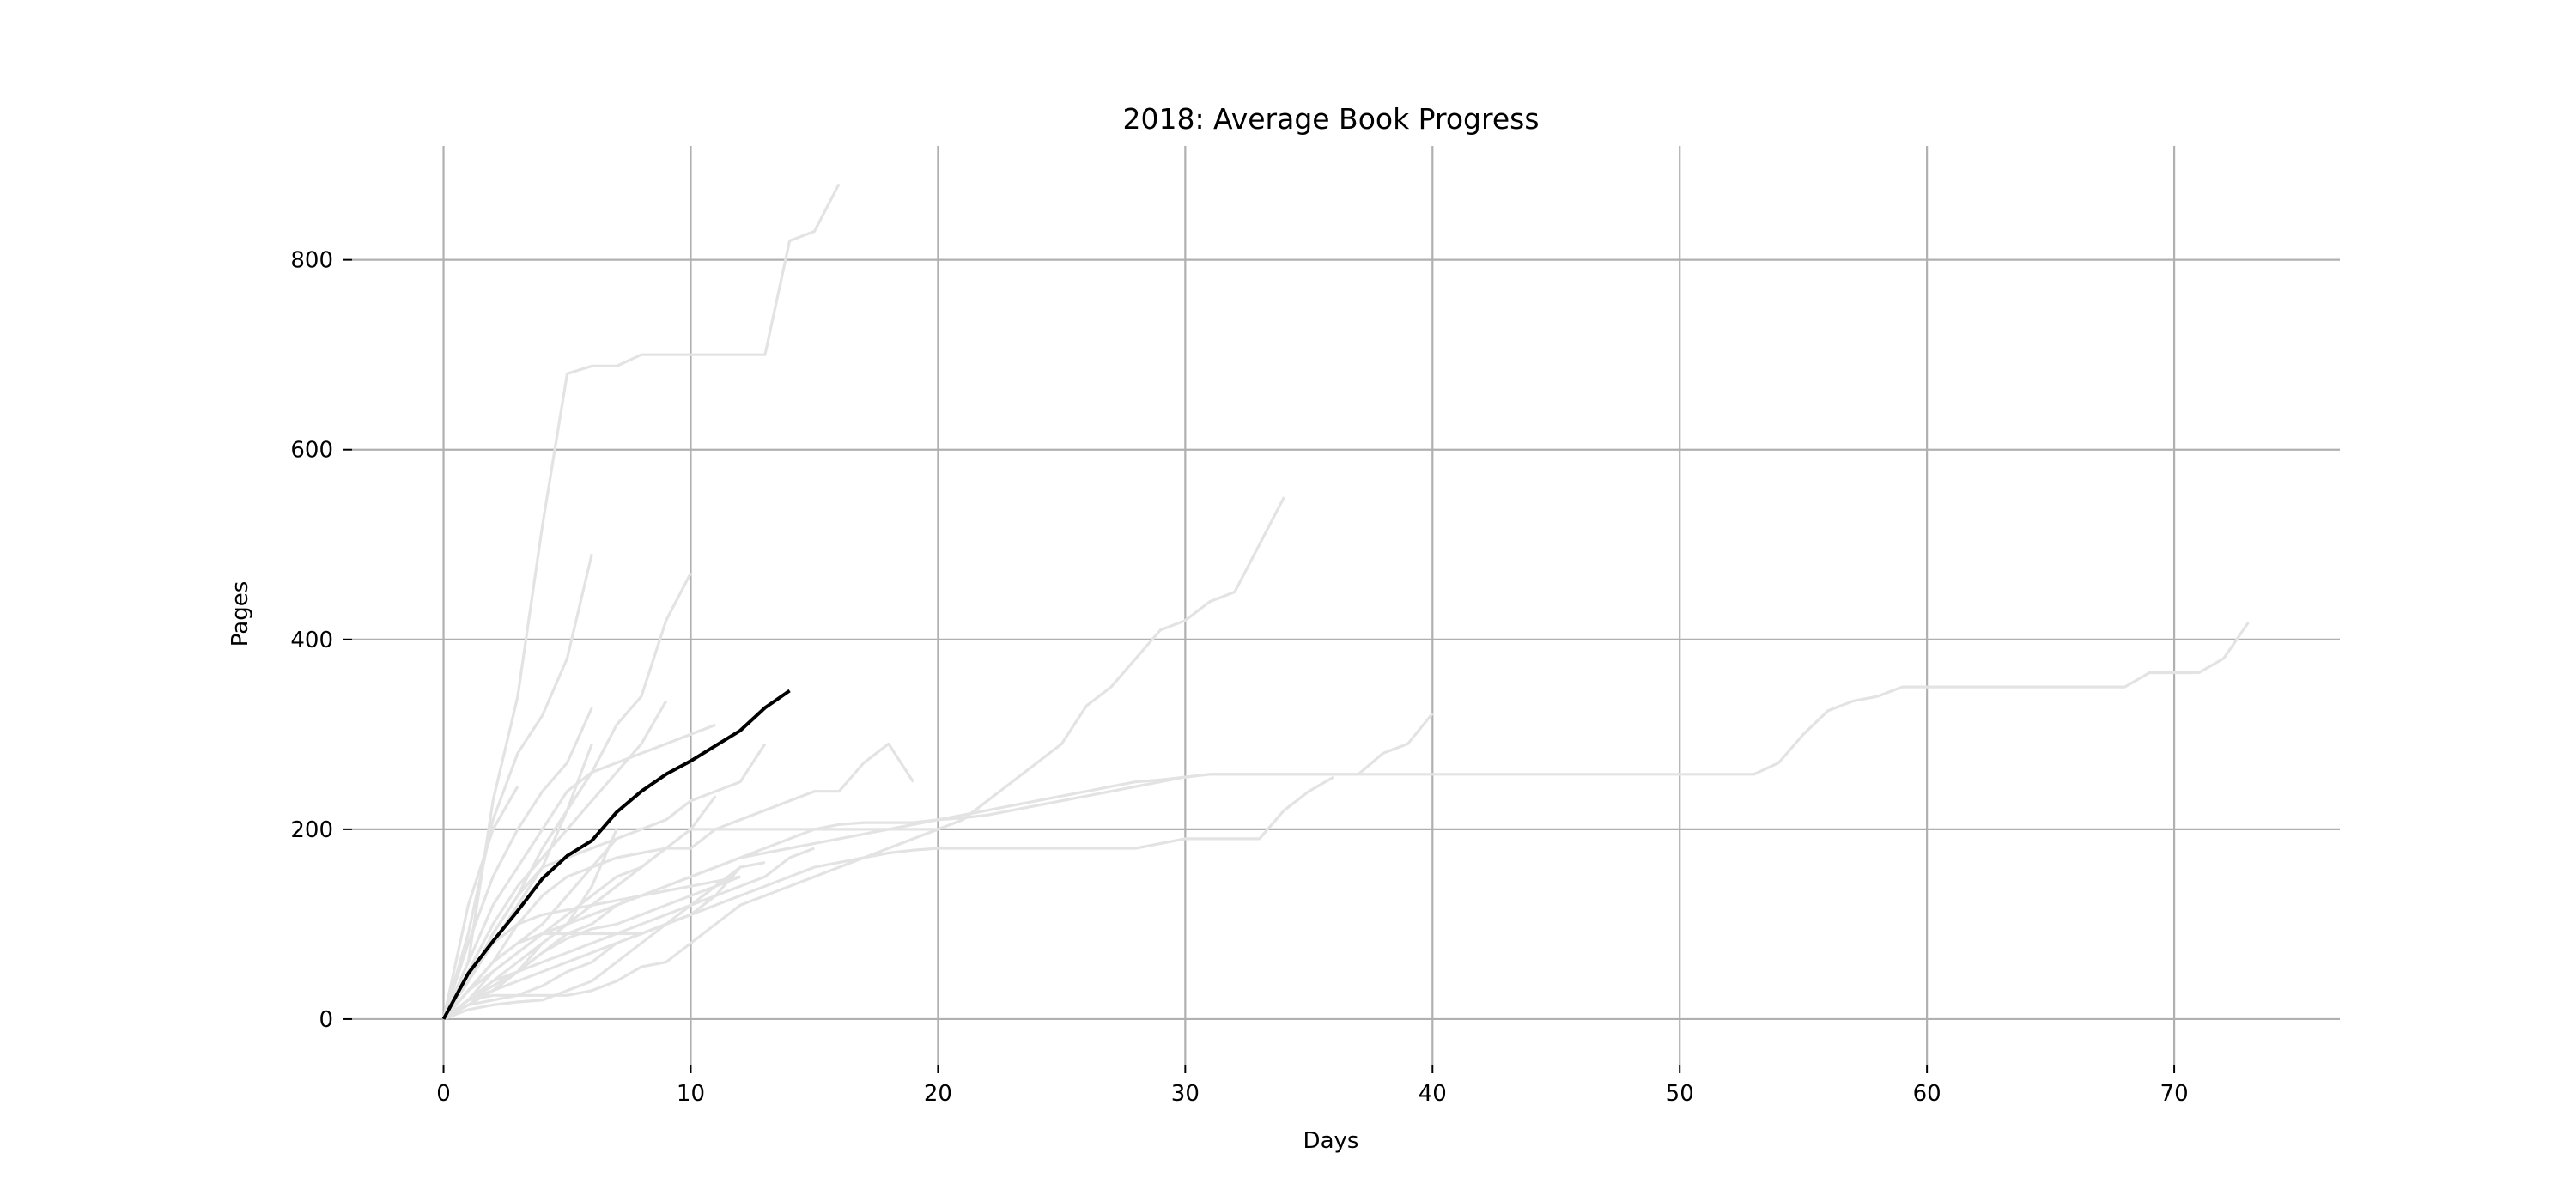 The height and width of the screenshot is (1202, 2576). Describe the element at coordinates (312, 830) in the screenshot. I see `y-tick-label: 200` at that location.